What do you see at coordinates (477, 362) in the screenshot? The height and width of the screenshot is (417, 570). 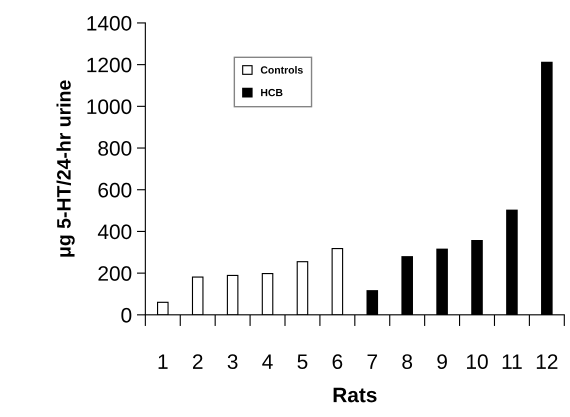 I see `x-tick-label: 10` at bounding box center [477, 362].